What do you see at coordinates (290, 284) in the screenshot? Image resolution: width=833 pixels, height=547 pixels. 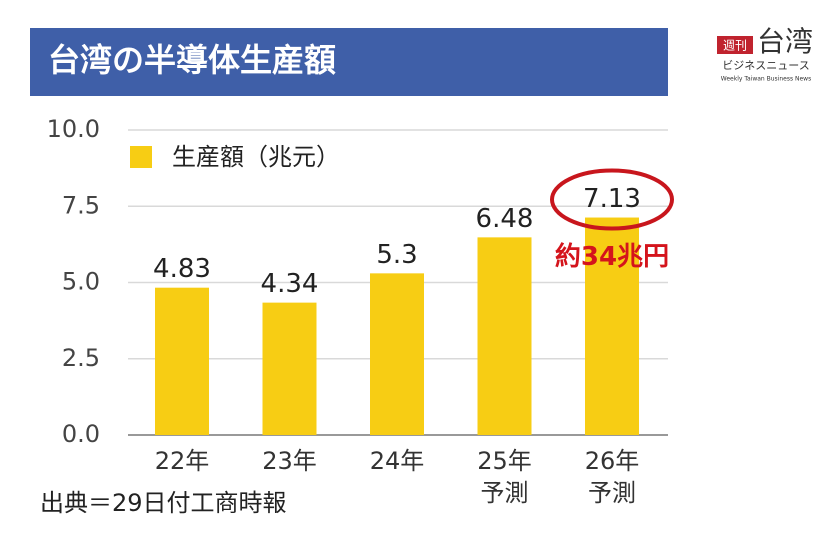 I see `value-label: 4.34` at bounding box center [290, 284].